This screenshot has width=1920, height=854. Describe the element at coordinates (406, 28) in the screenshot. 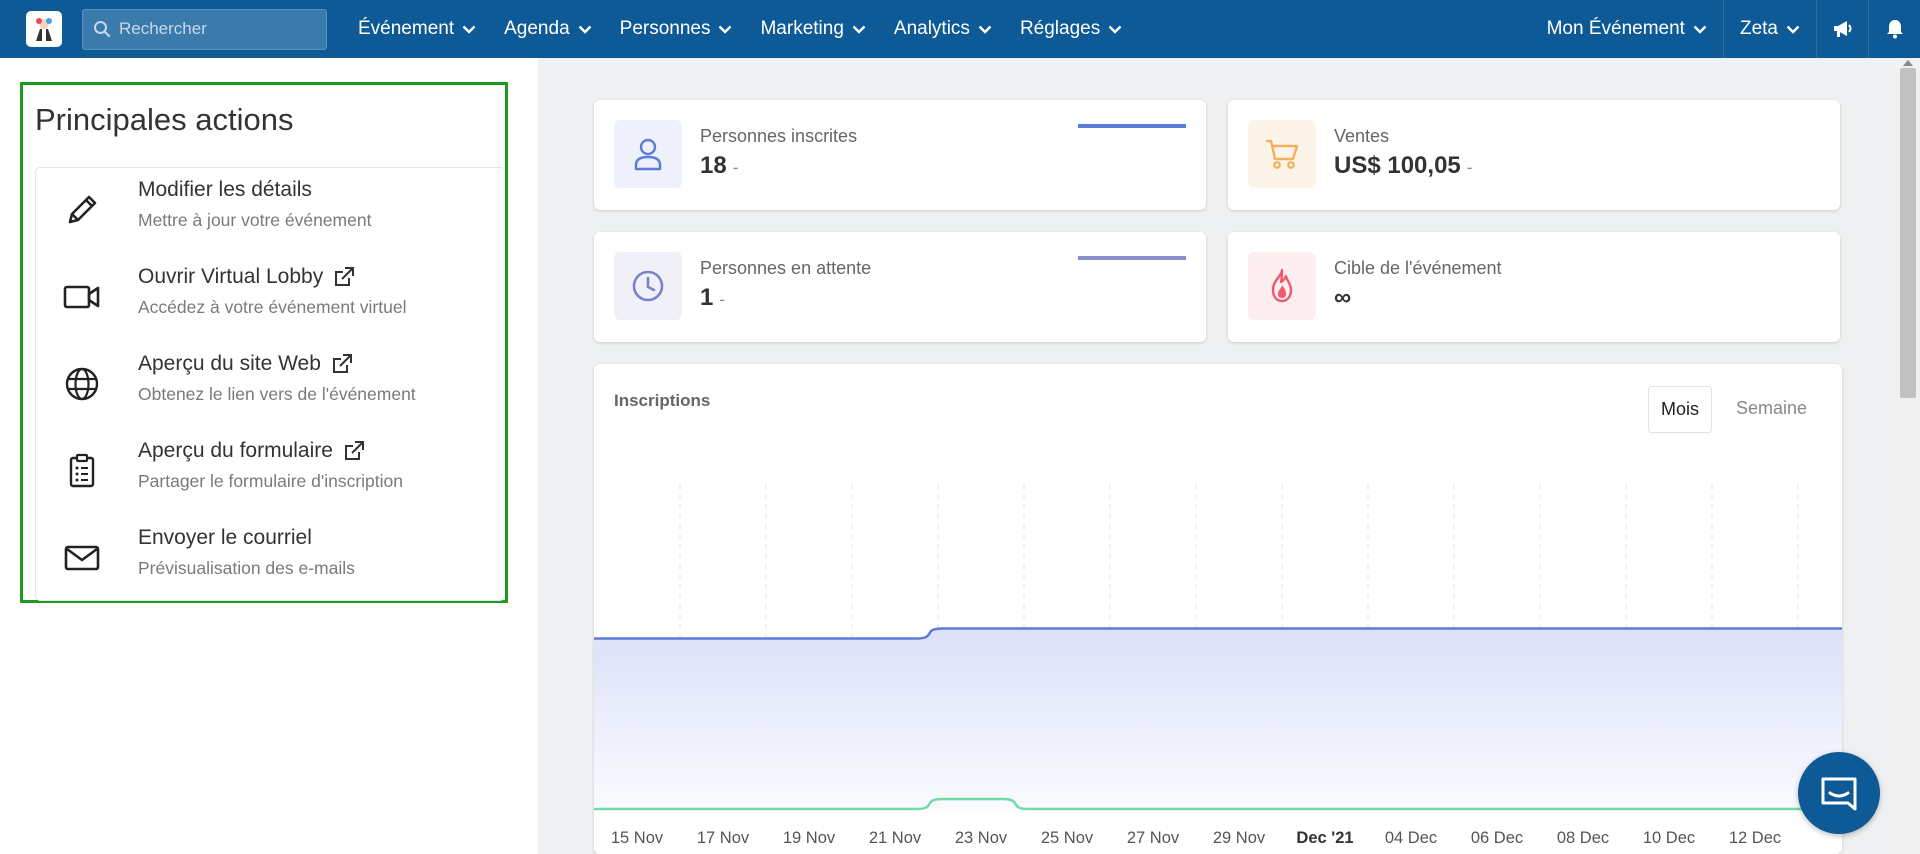

I see `menu-label: Événement` at that location.